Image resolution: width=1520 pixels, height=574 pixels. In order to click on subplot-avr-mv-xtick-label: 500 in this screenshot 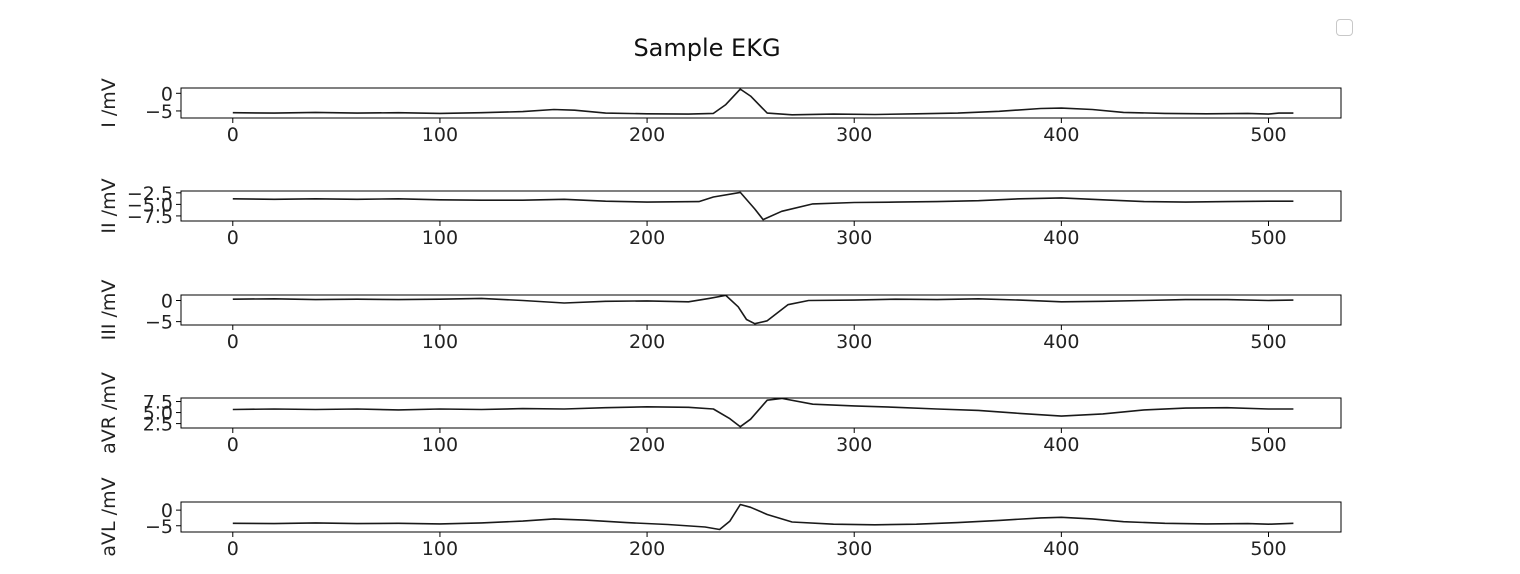, I will do `click(1268, 445)`.